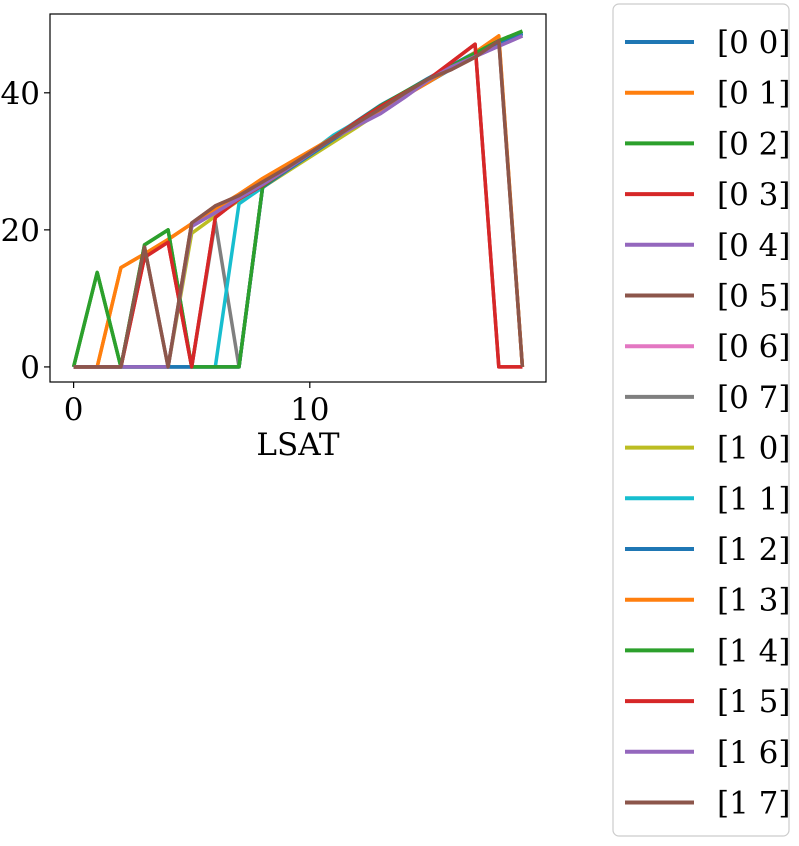  Describe the element at coordinates (754, 601) in the screenshot. I see `legend-label-11: [1 3]` at that location.